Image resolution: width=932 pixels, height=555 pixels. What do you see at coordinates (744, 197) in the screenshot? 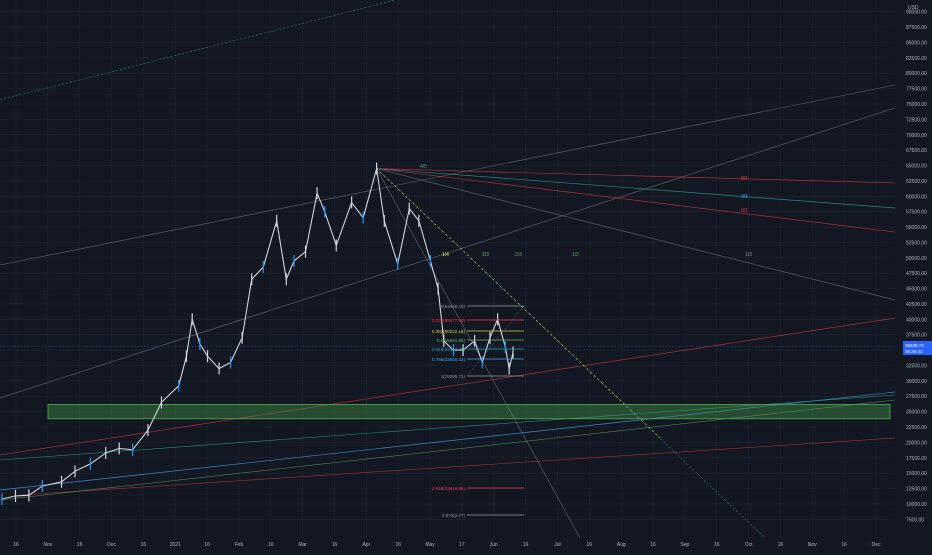
I see `gann-label: 3/1` at bounding box center [744, 197].